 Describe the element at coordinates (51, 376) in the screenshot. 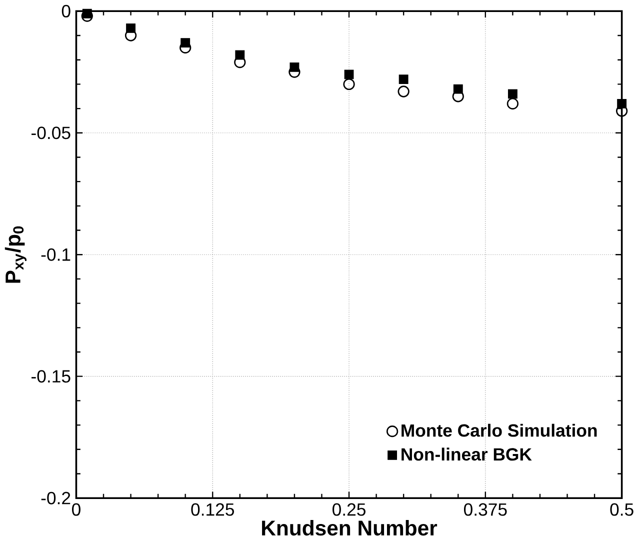

I see `y-tick-label: -0.15` at that location.